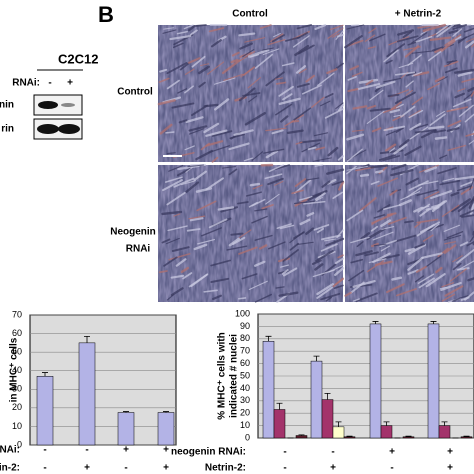 The width and height of the screenshot is (474, 474). Describe the element at coordinates (225, 468) in the screenshot. I see `row-label: Netrin-2:` at that location.